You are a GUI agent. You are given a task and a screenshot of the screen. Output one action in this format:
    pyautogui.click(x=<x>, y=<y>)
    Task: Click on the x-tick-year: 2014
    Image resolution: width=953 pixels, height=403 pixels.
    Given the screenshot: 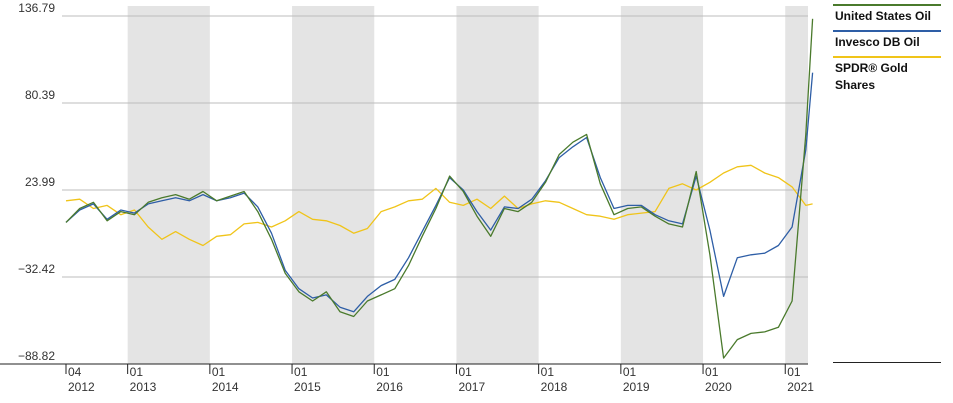 What is the action you would take?
    pyautogui.click(x=225, y=387)
    